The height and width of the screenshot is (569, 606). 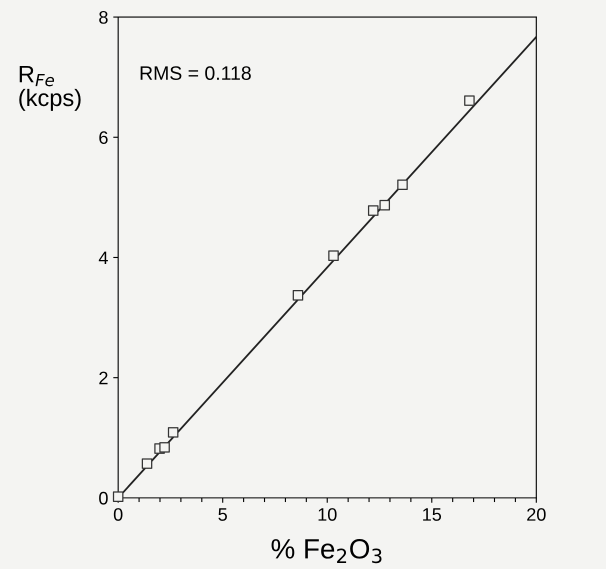 What do you see at coordinates (118, 514) in the screenshot?
I see `x-tick-label: 0` at bounding box center [118, 514].